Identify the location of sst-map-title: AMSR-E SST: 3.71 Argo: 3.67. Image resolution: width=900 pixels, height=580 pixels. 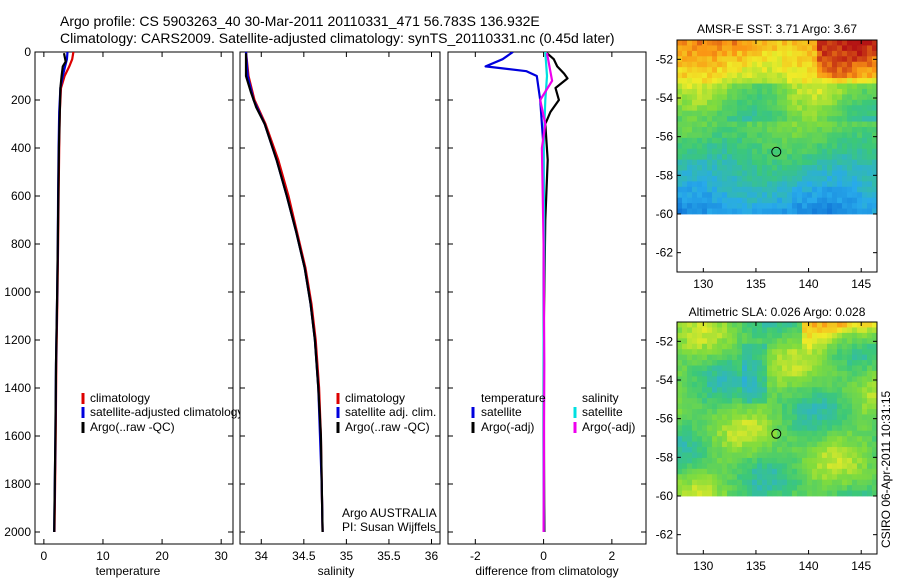
(777, 29).